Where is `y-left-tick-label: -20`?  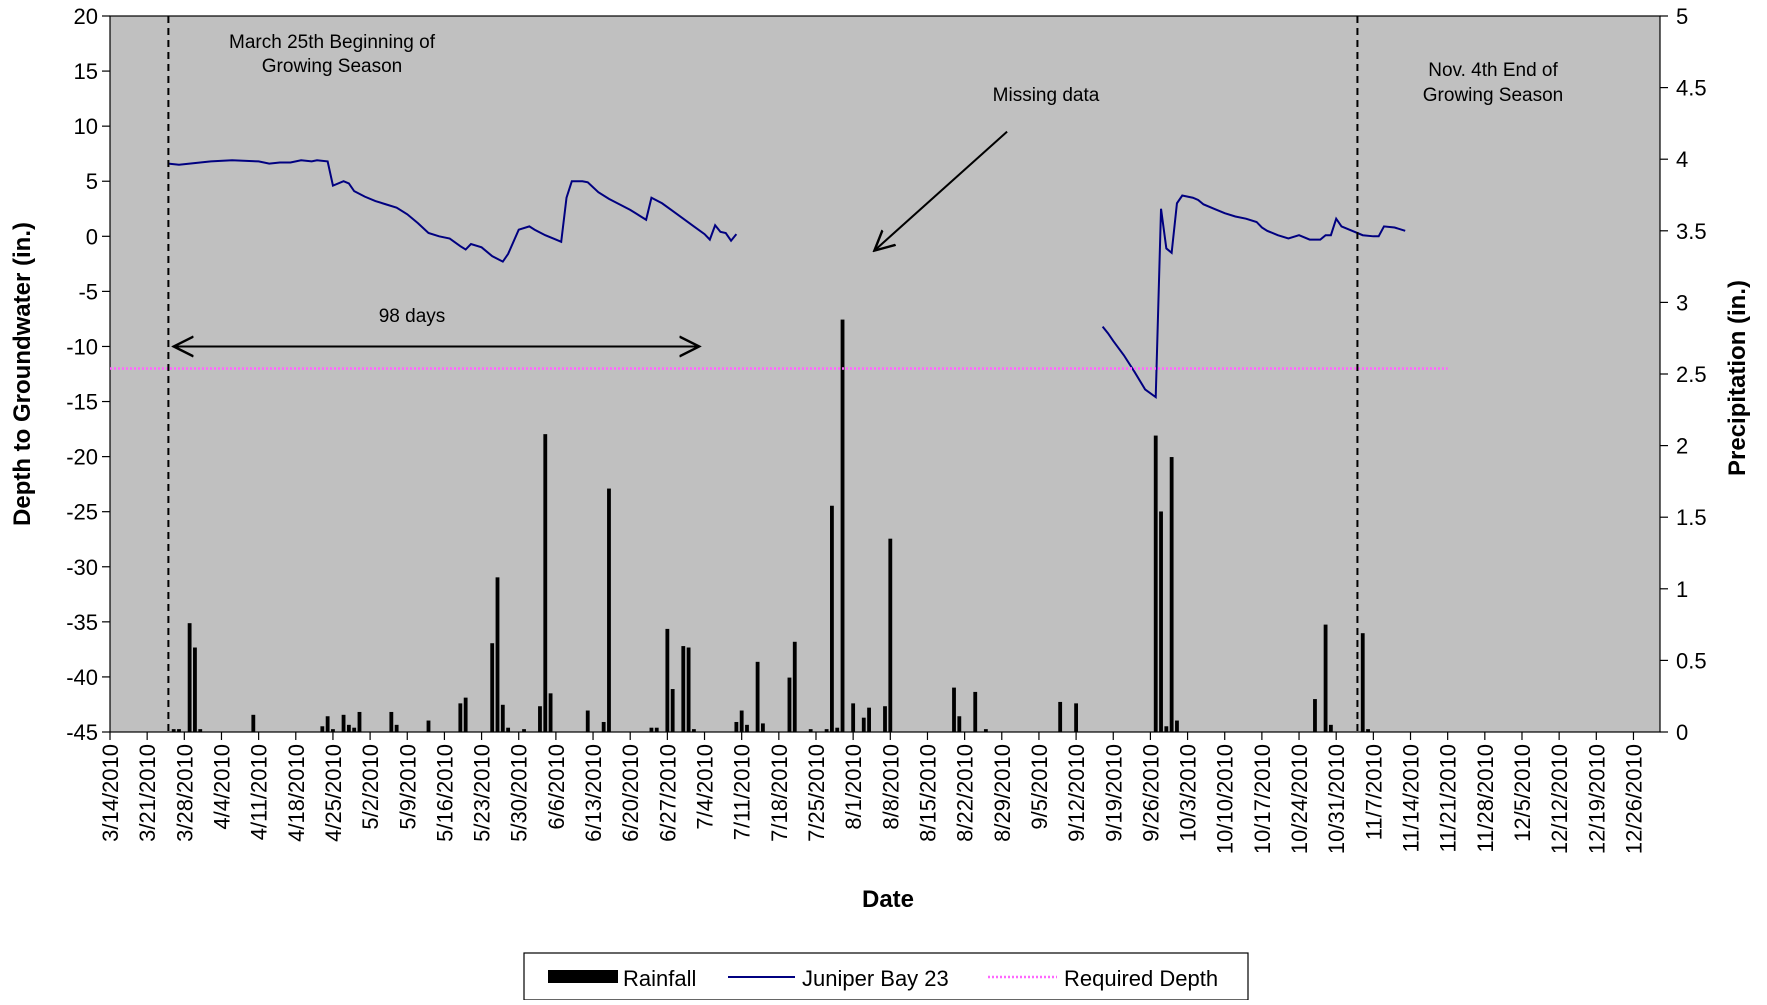
y-left-tick-label: -20 is located at coordinates (82, 457).